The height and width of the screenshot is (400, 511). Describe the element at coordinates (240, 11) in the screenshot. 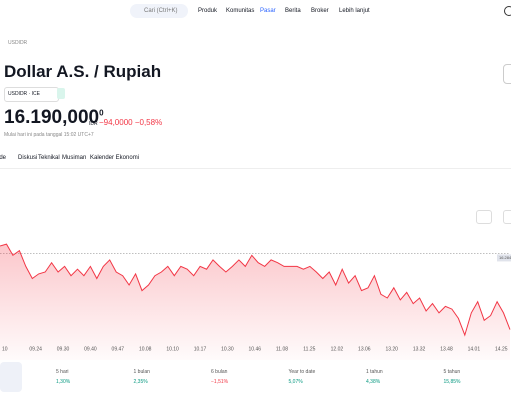

I see `nav-item: Komunitas` at that location.